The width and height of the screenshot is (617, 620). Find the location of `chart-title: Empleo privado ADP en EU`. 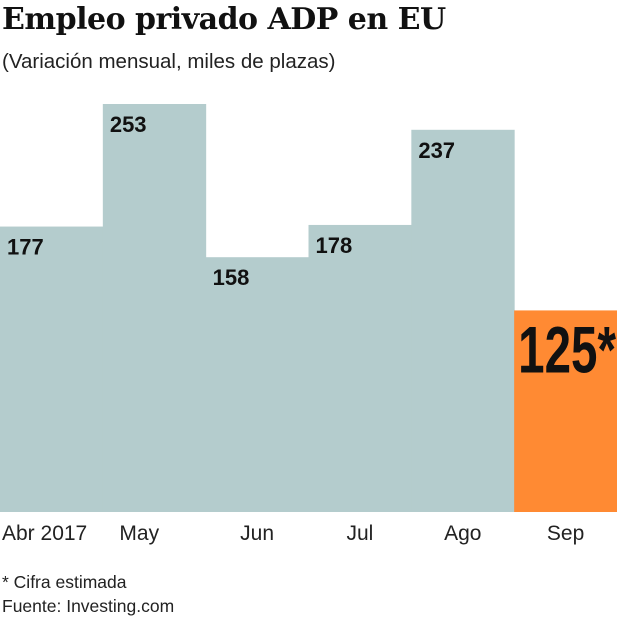

chart-title: Empleo privado ADP en EU is located at coordinates (224, 19).